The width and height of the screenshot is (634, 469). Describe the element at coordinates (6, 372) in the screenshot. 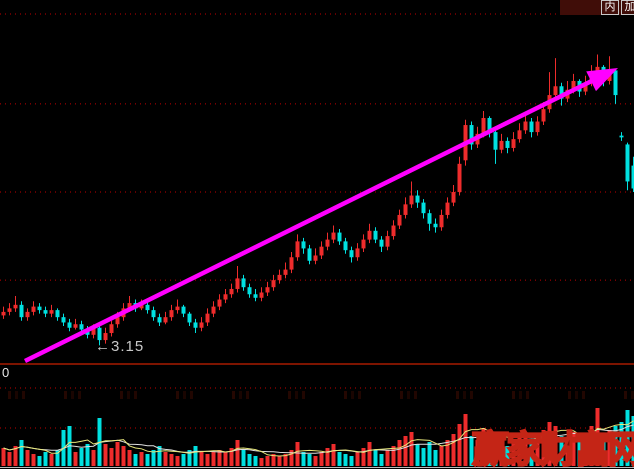

I see `axis-zero-label: 0` at that location.